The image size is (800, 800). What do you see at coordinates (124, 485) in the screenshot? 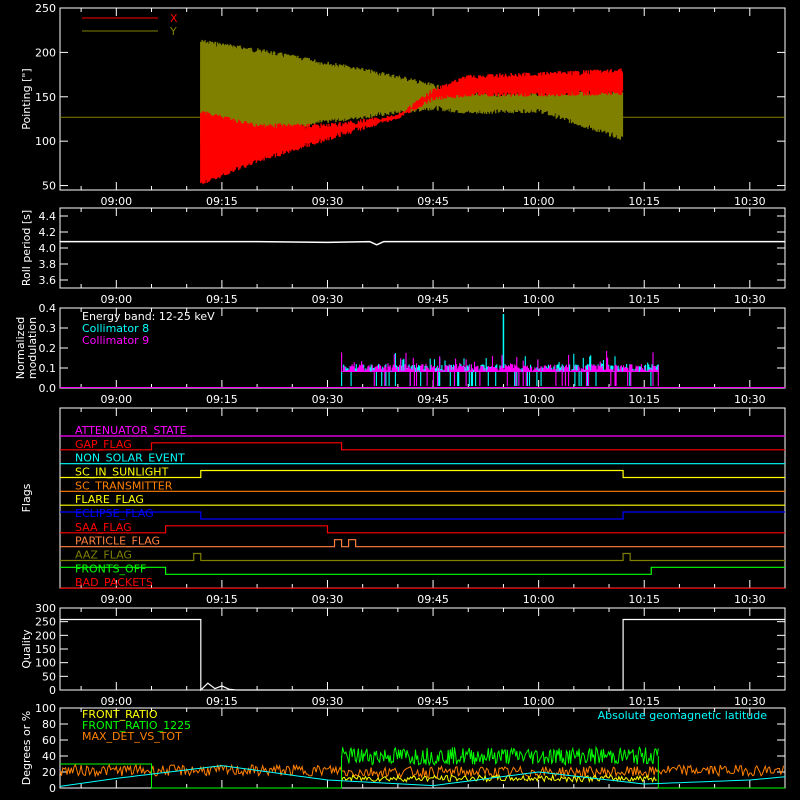
I see `flag-label: SC_TRANSMITTER` at bounding box center [124, 485].